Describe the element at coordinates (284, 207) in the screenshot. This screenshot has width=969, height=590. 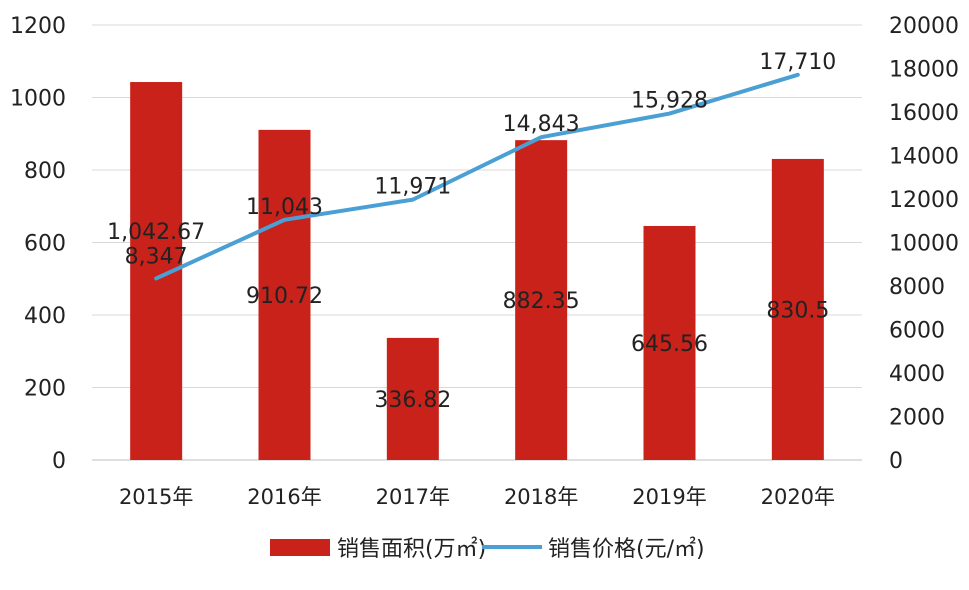
I see `line-data-label: 11,043` at that location.